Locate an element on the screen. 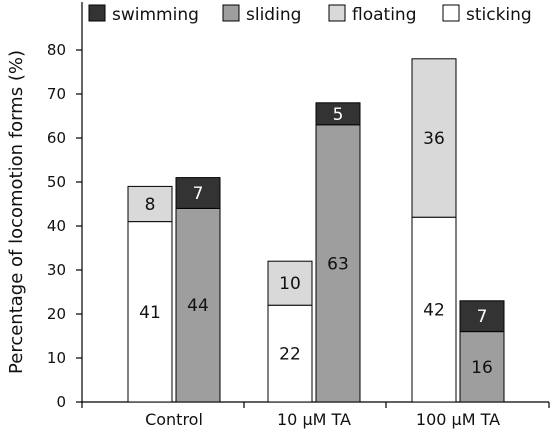 The height and width of the screenshot is (432, 551). x-tick-label: Control is located at coordinates (174, 419).